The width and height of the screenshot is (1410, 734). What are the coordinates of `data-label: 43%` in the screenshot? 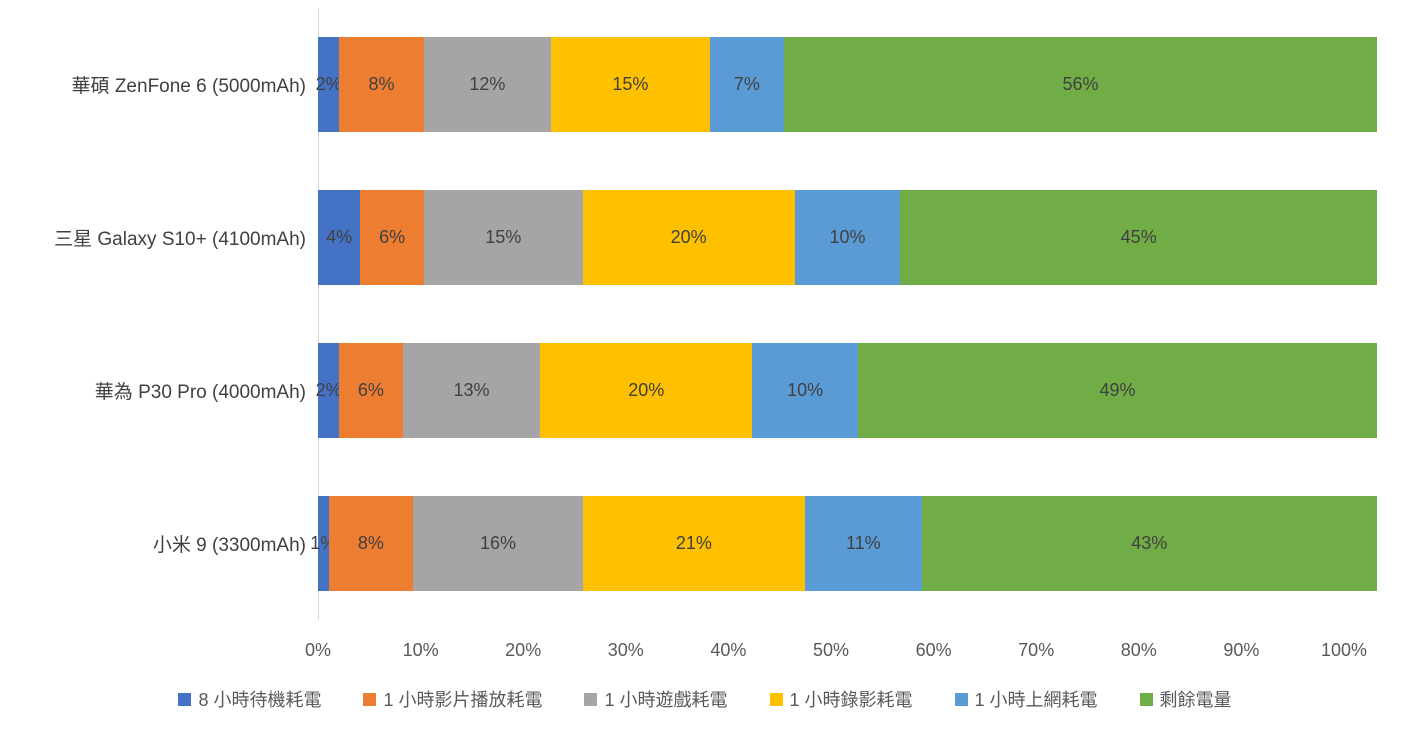 It's located at (1149, 543).